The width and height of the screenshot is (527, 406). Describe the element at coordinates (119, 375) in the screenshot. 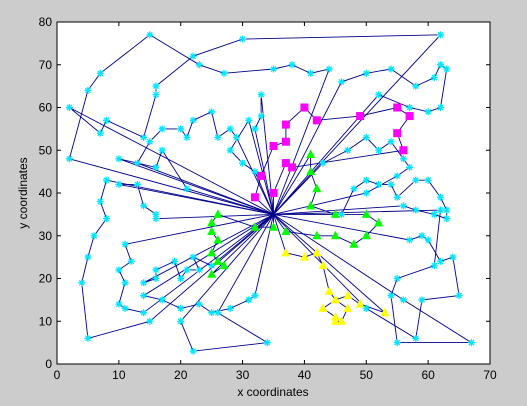

I see `x-tick-label: 10` at that location.